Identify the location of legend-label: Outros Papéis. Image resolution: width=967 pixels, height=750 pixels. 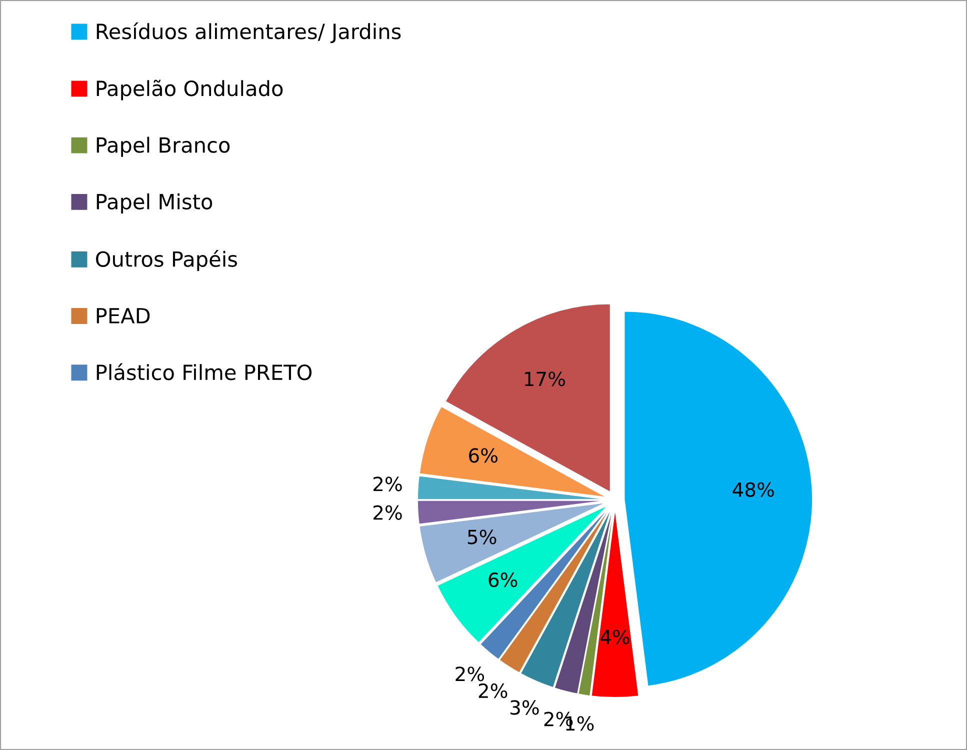
(166, 261).